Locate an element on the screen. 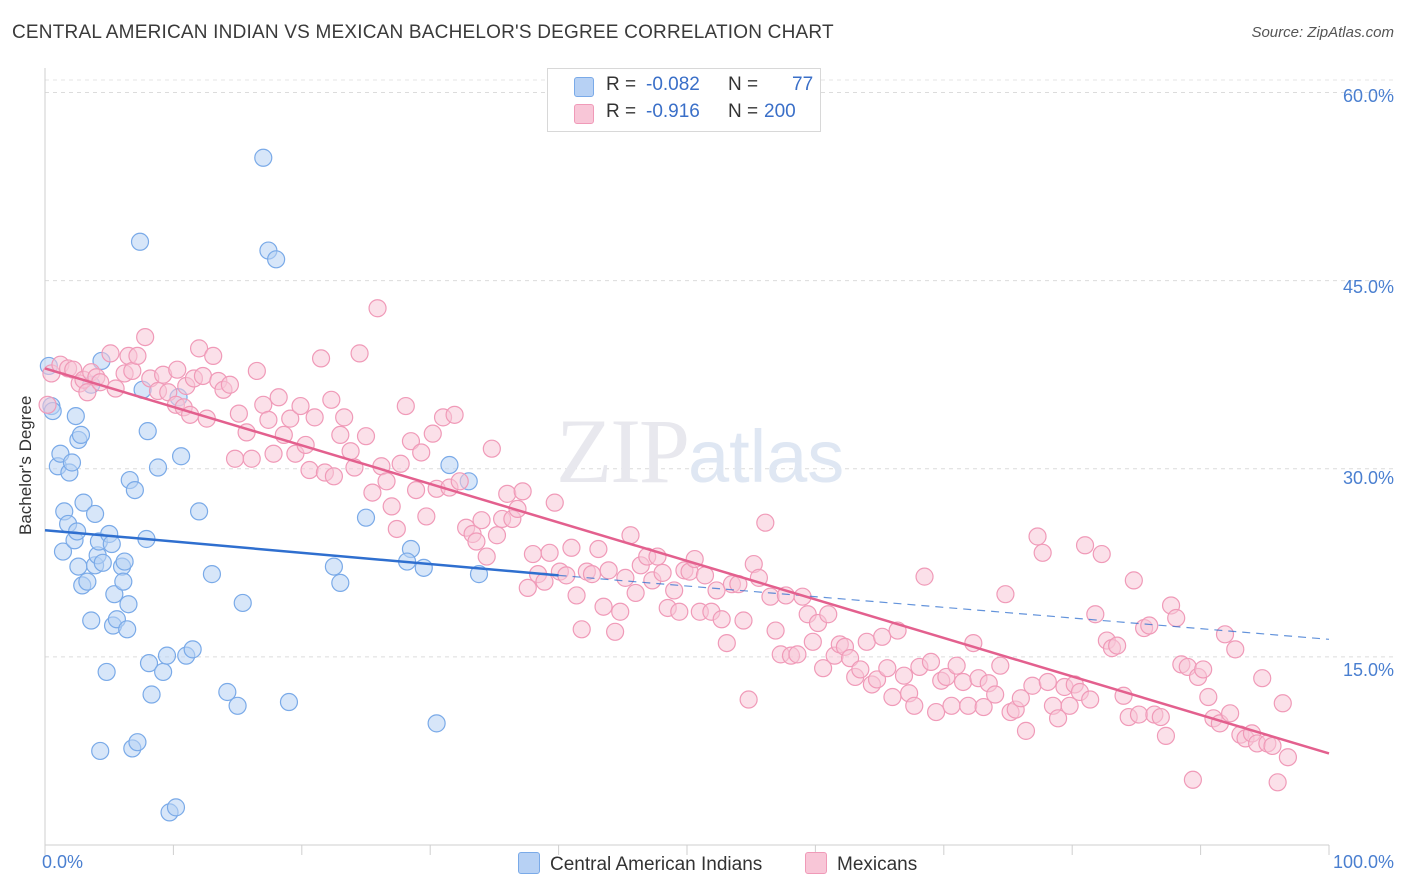 This screenshot has width=1406, height=892. legend-r-label: R = is located at coordinates (621, 84).